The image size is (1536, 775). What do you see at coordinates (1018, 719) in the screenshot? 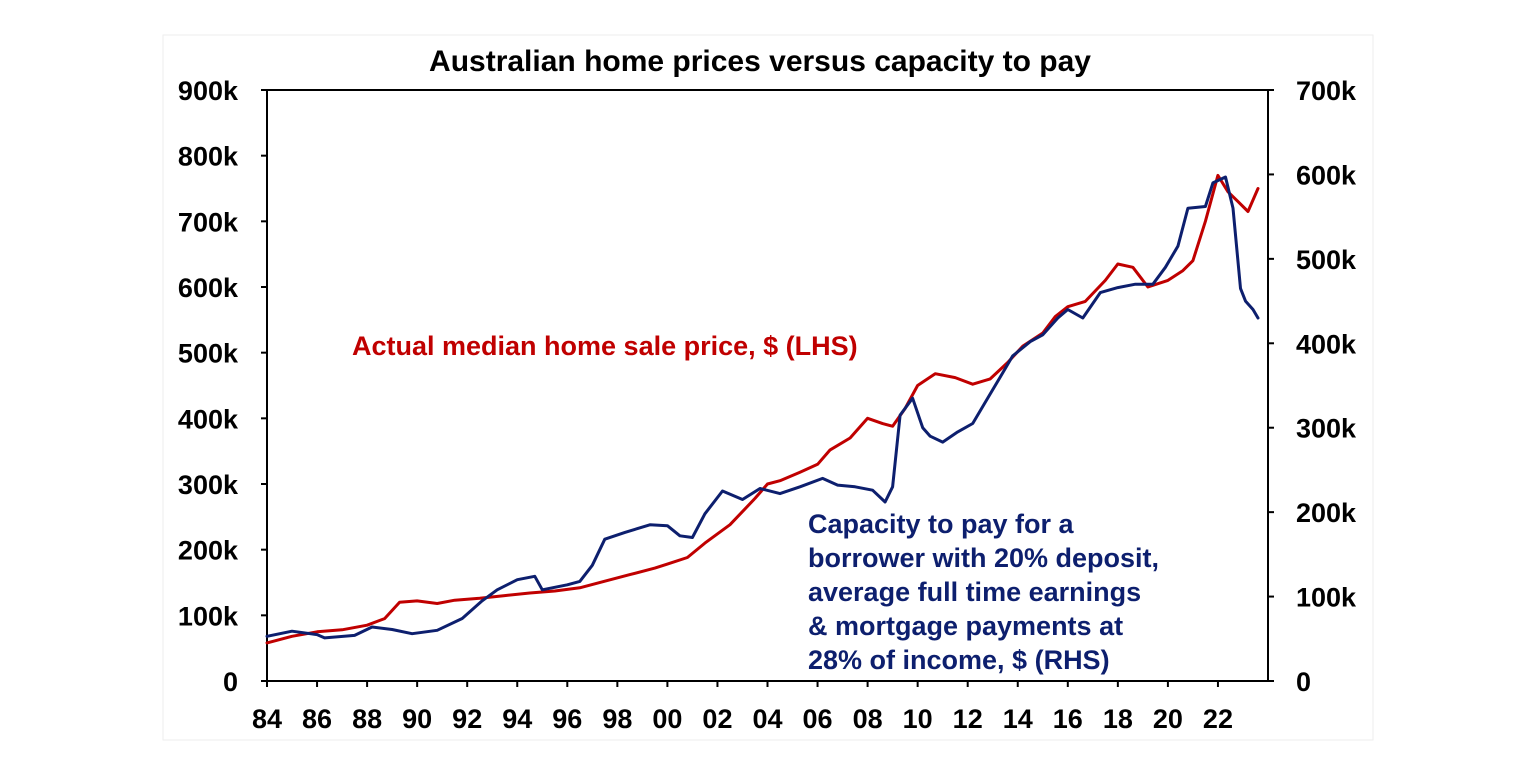
I see `x-tick-label: 14` at bounding box center [1018, 719].